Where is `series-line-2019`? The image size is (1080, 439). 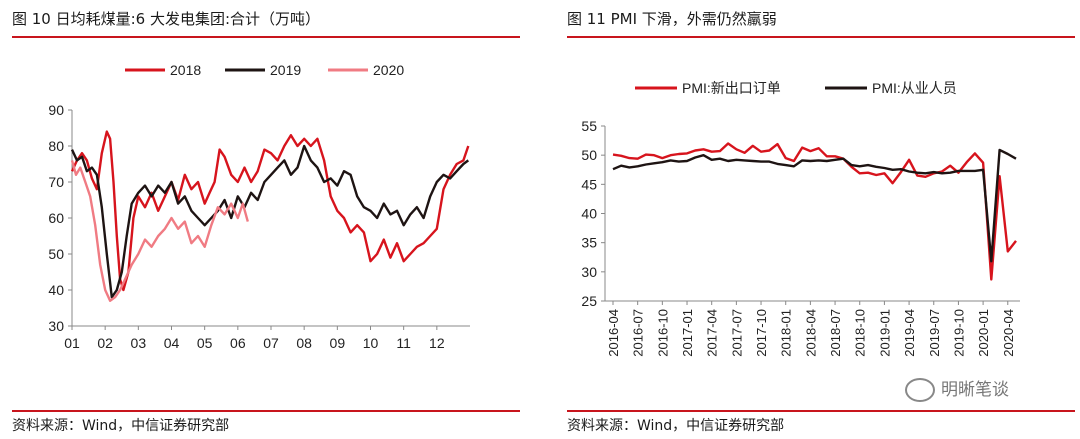 series-line-2019 is located at coordinates (270, 221).